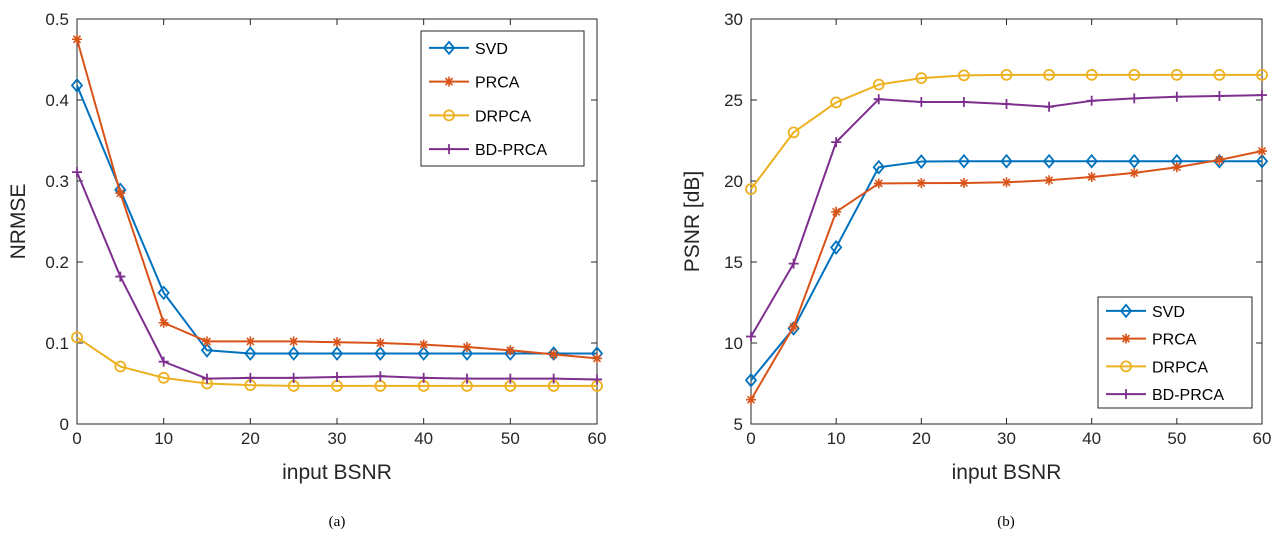 This screenshot has width=1284, height=540. What do you see at coordinates (18, 222) in the screenshot?
I see `y-axis-label: NRMSE` at bounding box center [18, 222].